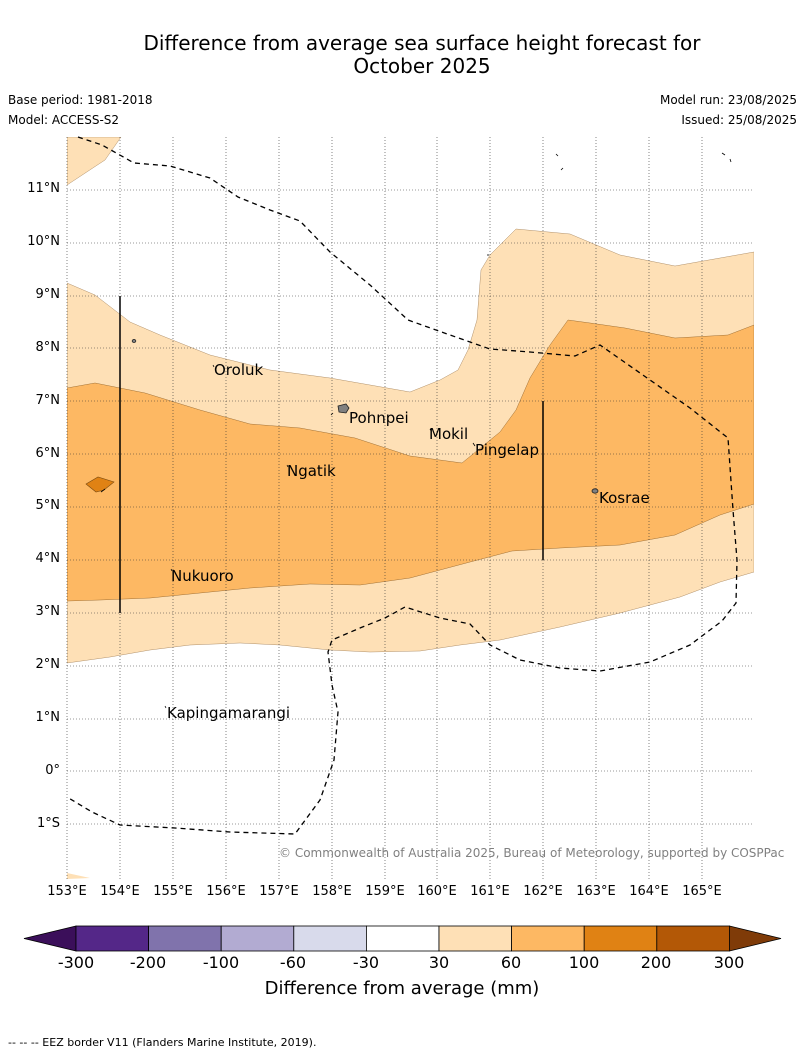 This screenshot has width=804, height=1058. Describe the element at coordinates (48, 400) in the screenshot. I see `lat-label: 7°N` at that location.